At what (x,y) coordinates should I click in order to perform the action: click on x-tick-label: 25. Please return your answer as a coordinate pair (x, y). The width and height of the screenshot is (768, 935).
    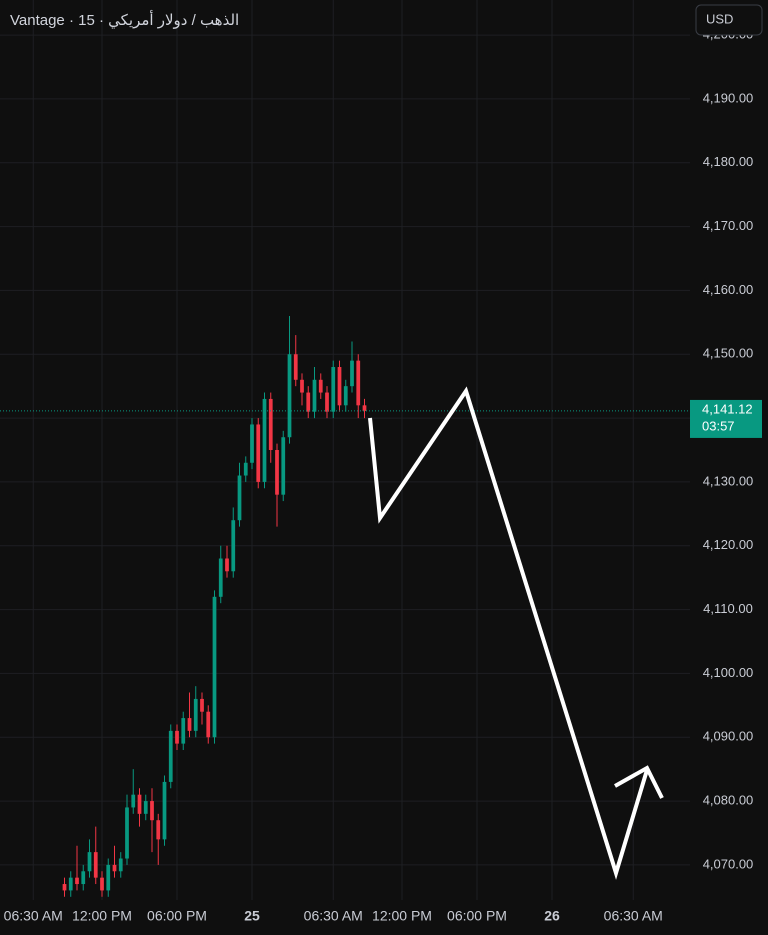
    Looking at the image, I should click on (252, 916).